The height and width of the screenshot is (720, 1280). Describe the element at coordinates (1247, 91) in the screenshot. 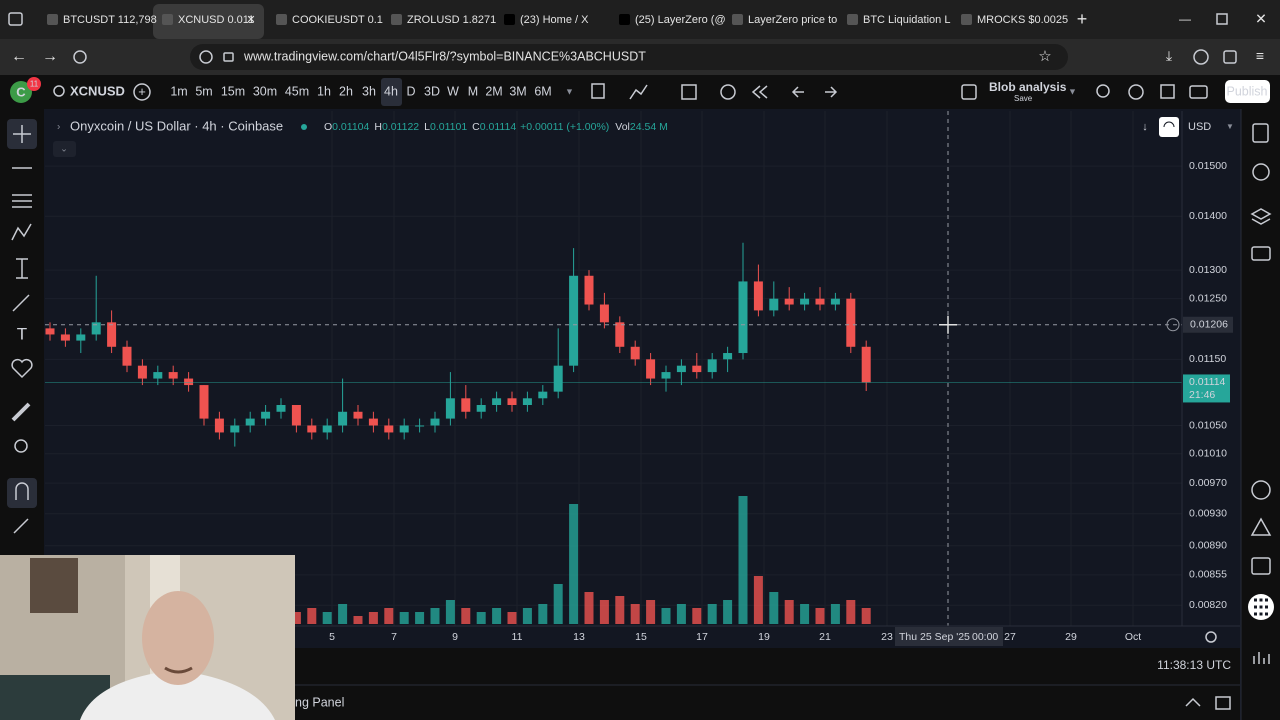

I see `publish-button` at that location.